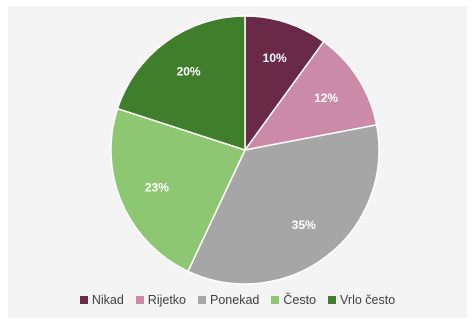 Image resolution: width=475 pixels, height=325 pixels. I want to click on legend-item: Ponekad, so click(228, 300).